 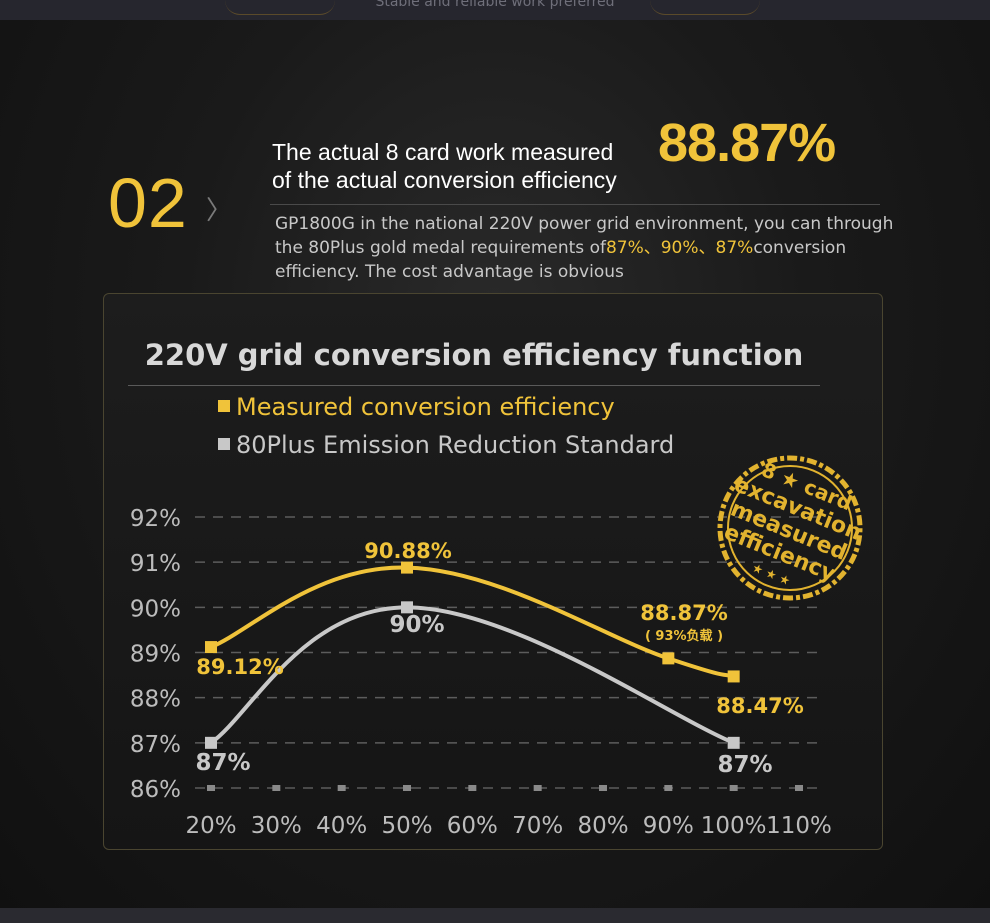 I want to click on ornament-right, so click(x=705, y=7).